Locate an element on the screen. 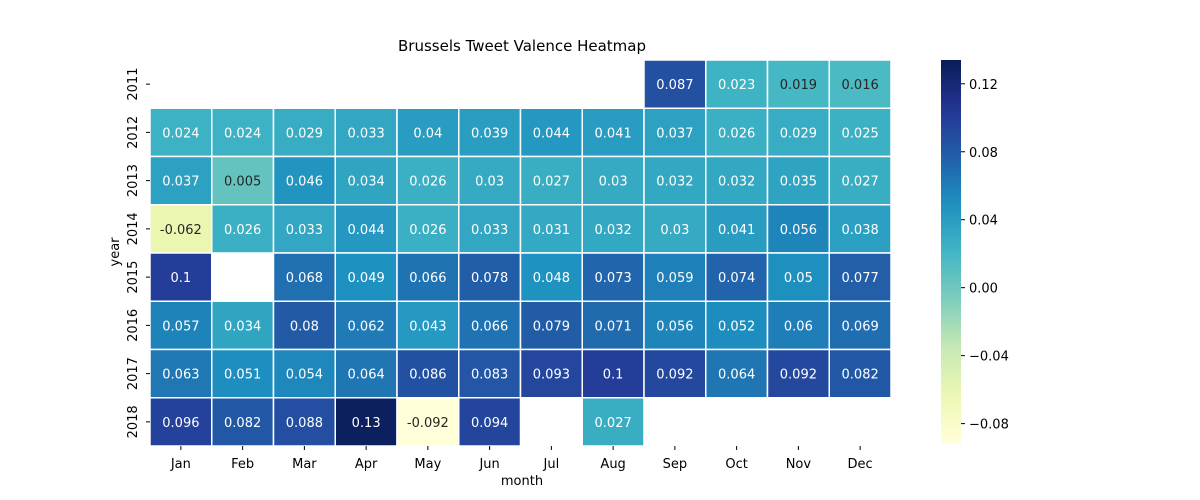 The height and width of the screenshot is (500, 1200). cell-value-label: 0.034 is located at coordinates (366, 182).